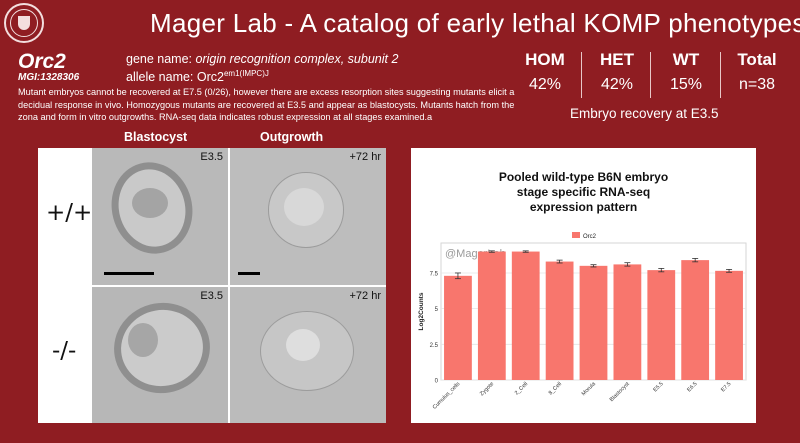  Describe the element at coordinates (617, 59) in the screenshot. I see `stat-head-het: HET` at that location.